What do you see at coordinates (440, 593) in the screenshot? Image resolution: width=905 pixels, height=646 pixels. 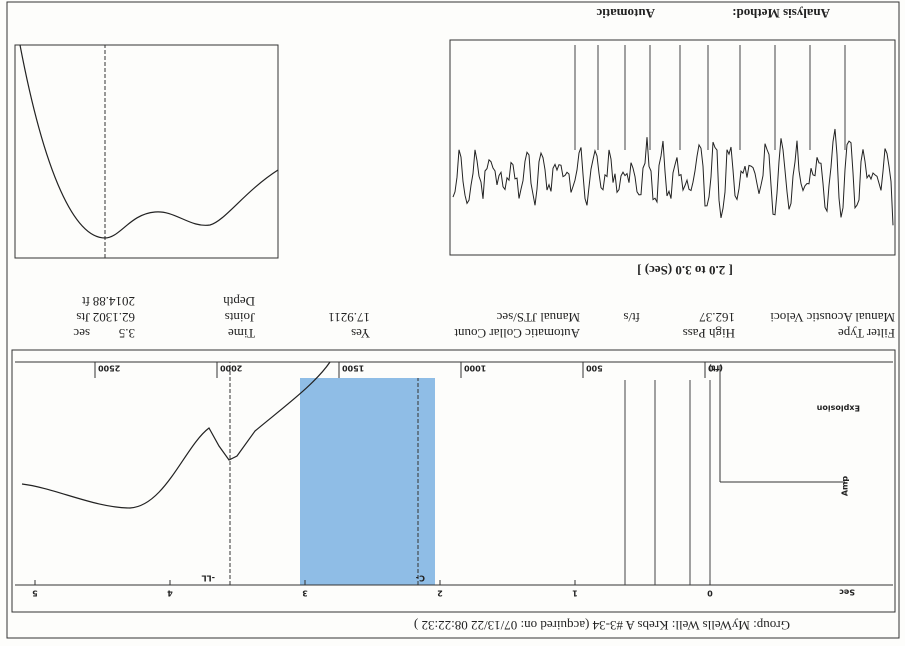 I see `sec-tick-label: 2` at bounding box center [440, 593].